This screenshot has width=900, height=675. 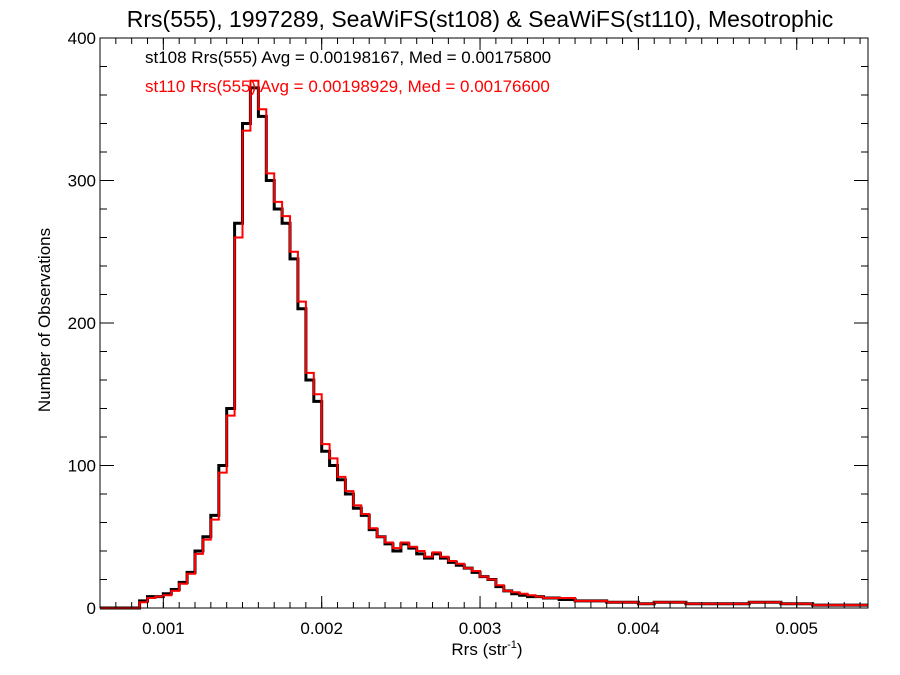 I want to click on x-tick-label: 0.001, so click(x=163, y=628).